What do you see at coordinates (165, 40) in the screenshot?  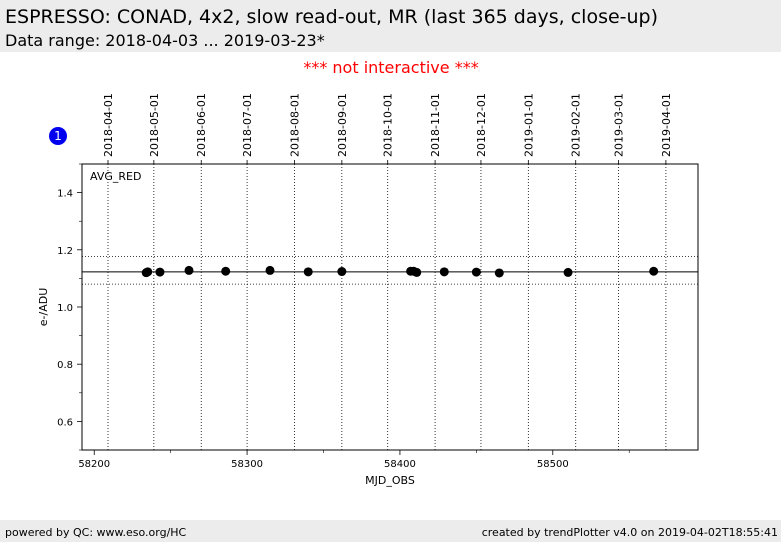 I see `data-range-subtitle: Data range: 2018-04-03 ... 2019-03-23*` at bounding box center [165, 40].